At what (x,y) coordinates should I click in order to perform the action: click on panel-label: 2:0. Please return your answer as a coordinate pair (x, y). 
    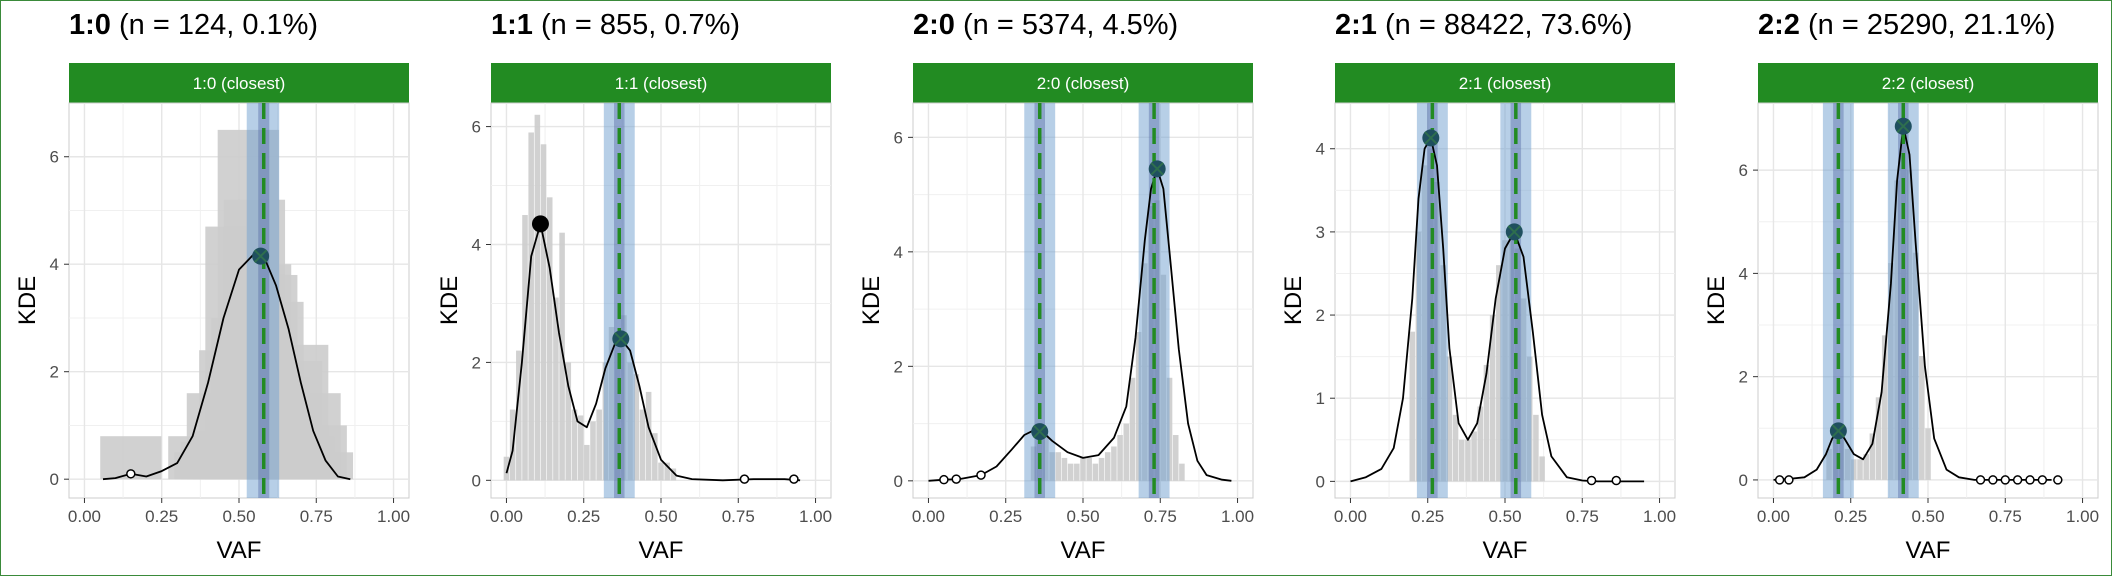
    Looking at the image, I should click on (934, 25).